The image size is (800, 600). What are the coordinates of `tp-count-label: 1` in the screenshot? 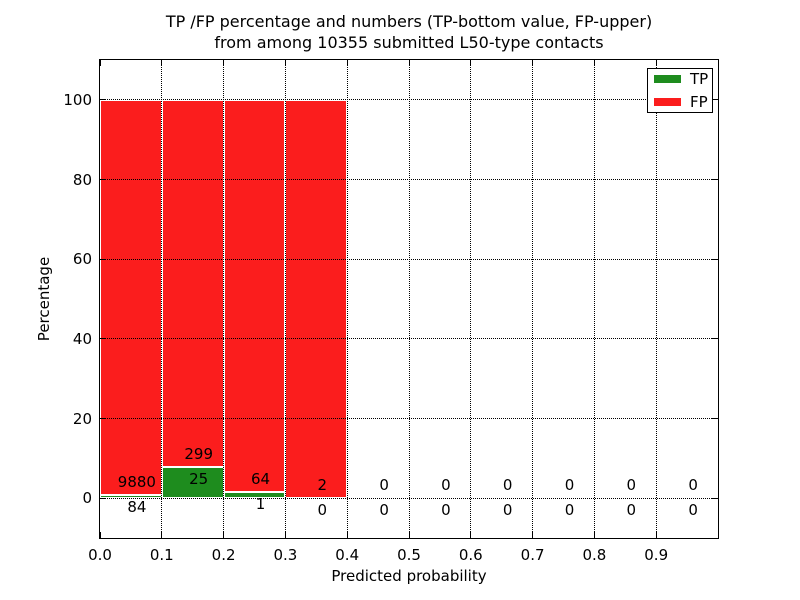 It's located at (260, 504).